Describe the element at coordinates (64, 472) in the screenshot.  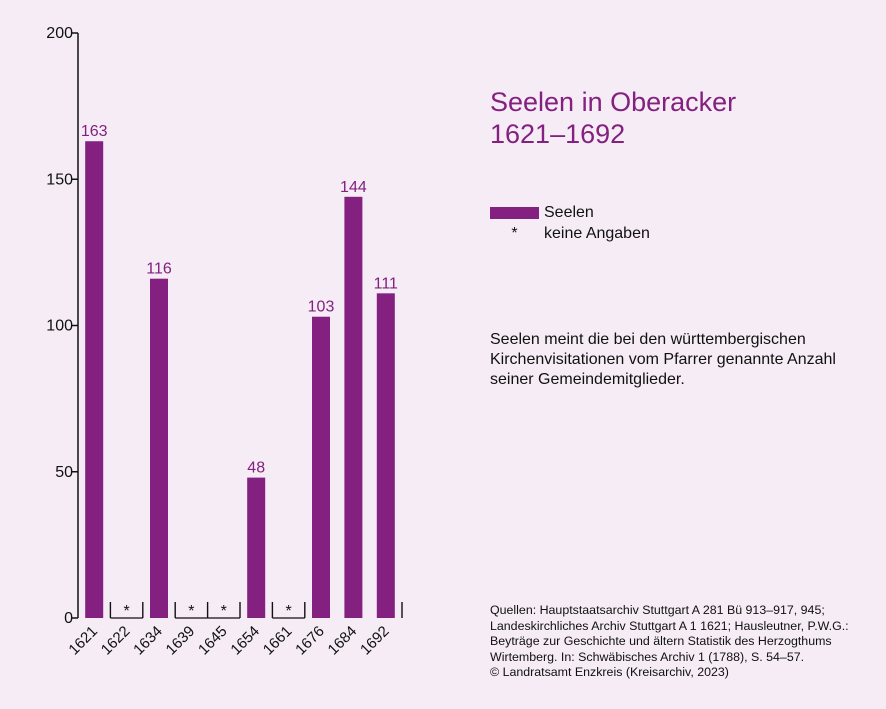
I see `y-tick-label-50: 50` at that location.